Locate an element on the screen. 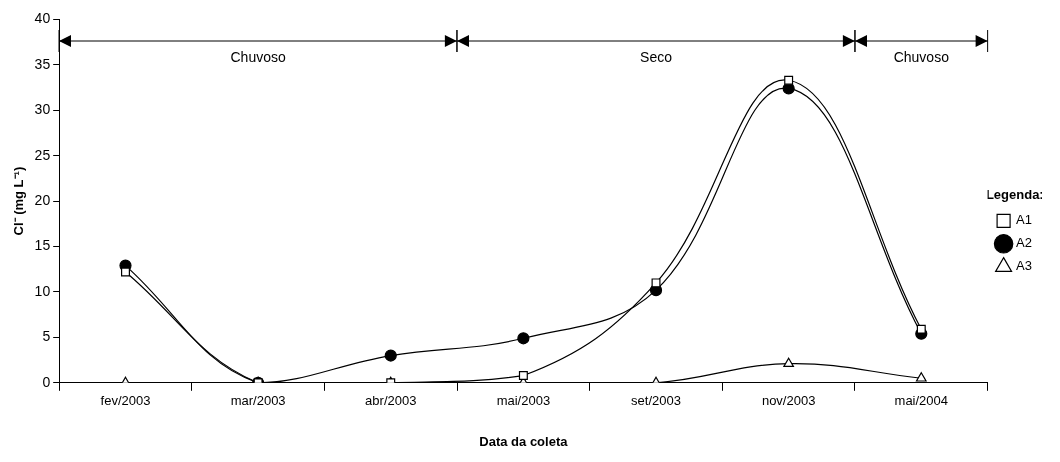 The width and height of the screenshot is (1060, 462). x-tick-label: nov/2003 is located at coordinates (788, 401).